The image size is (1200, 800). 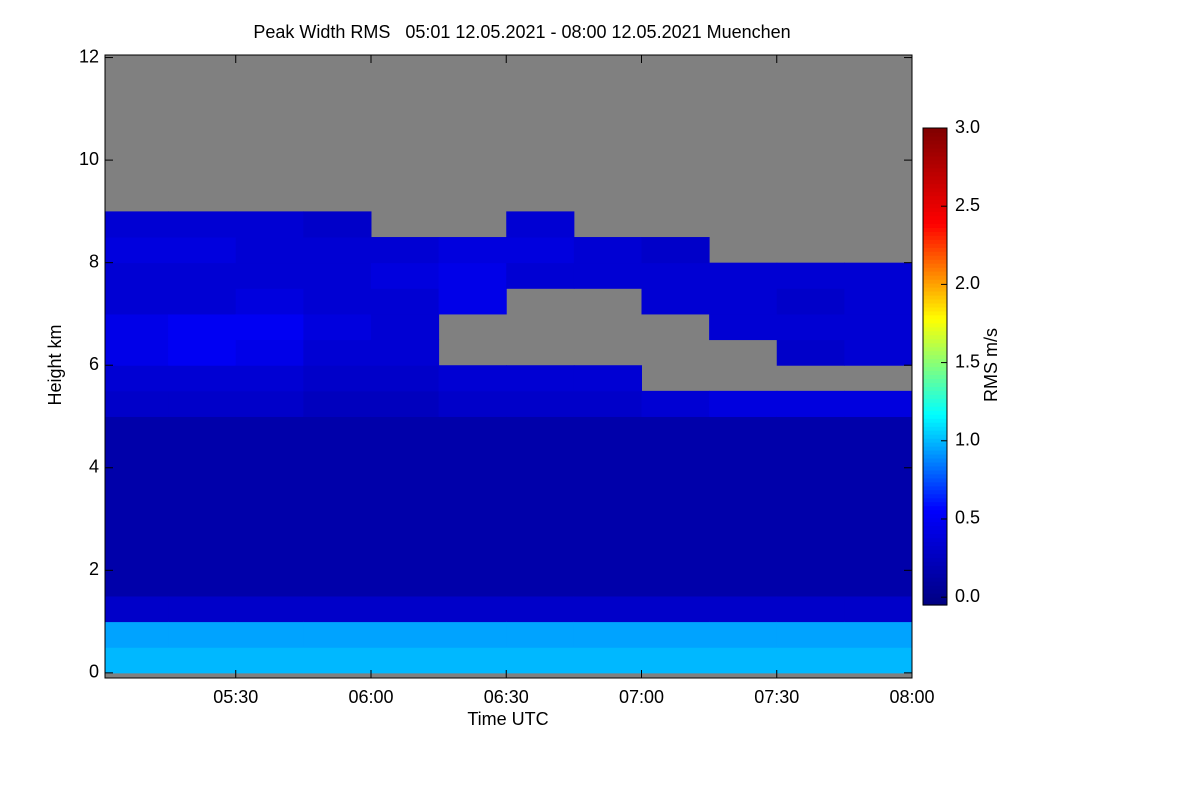 What do you see at coordinates (94, 672) in the screenshot?
I see `y-tick-label: 0` at bounding box center [94, 672].